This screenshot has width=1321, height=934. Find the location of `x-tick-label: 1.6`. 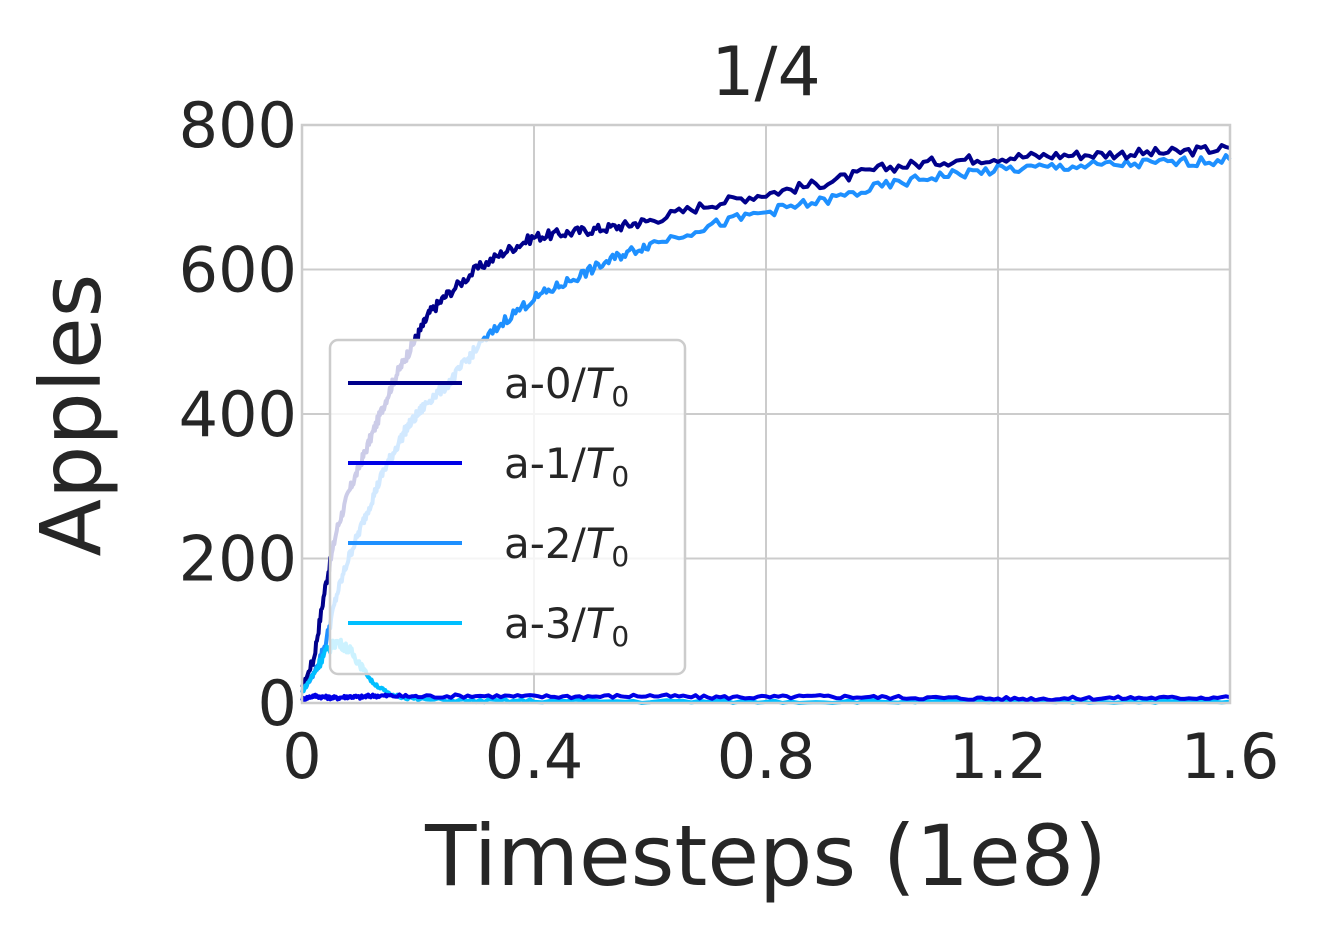

x-tick-label: 1.6 is located at coordinates (1230, 756).